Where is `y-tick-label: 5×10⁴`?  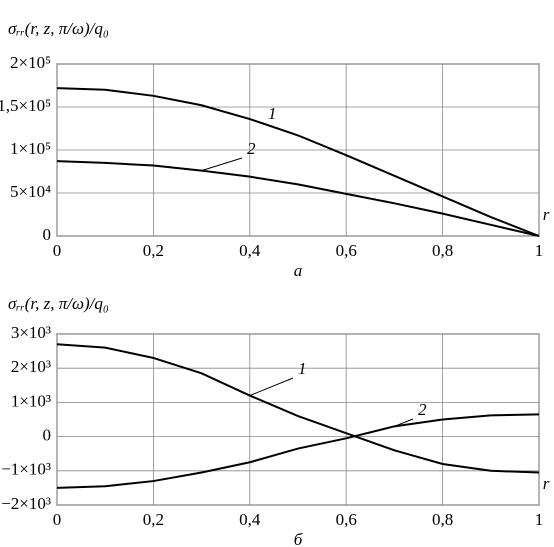 y-tick-label: 5×10⁴ is located at coordinates (30, 191).